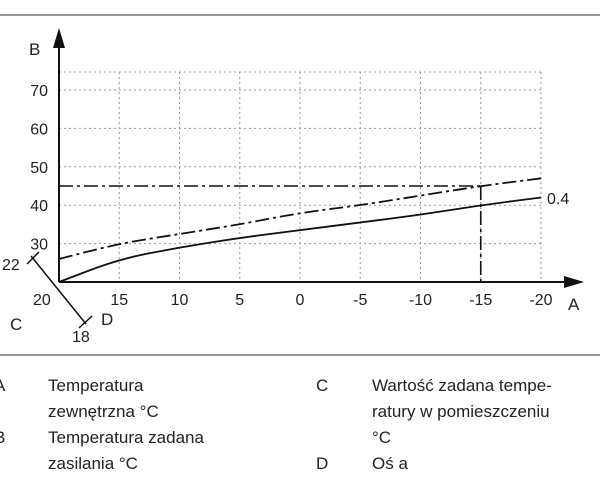  I want to click on legend-text-d: Oś a, so click(390, 463).